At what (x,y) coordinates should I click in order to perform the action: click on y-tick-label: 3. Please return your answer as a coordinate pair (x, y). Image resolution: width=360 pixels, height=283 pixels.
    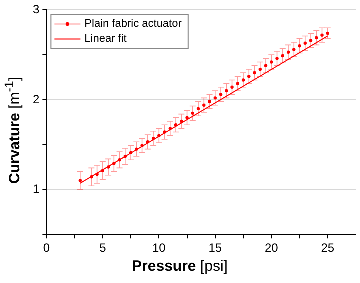
    Looking at the image, I should click on (36, 9).